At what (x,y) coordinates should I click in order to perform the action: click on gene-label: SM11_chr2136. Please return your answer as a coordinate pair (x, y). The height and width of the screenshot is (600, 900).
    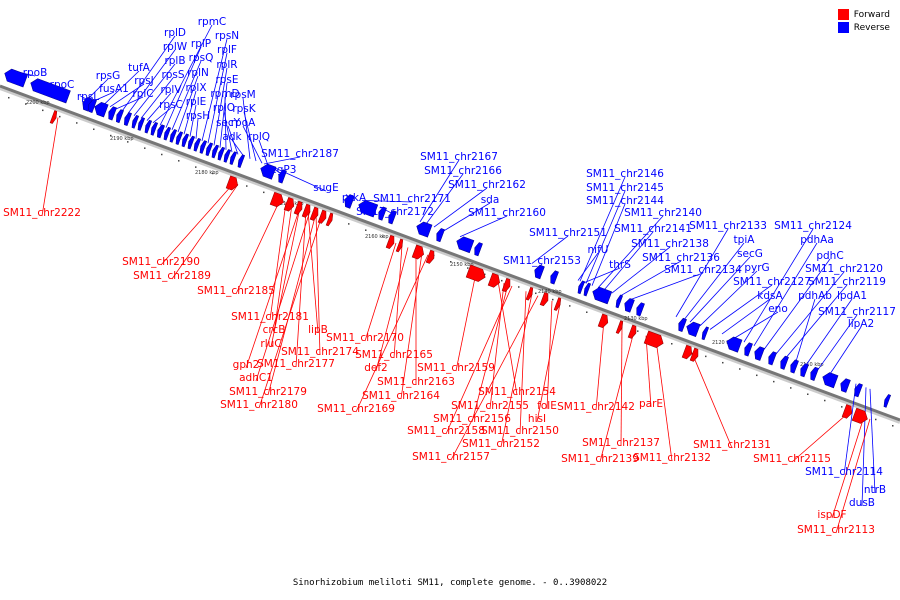
    Looking at the image, I should click on (681, 258).